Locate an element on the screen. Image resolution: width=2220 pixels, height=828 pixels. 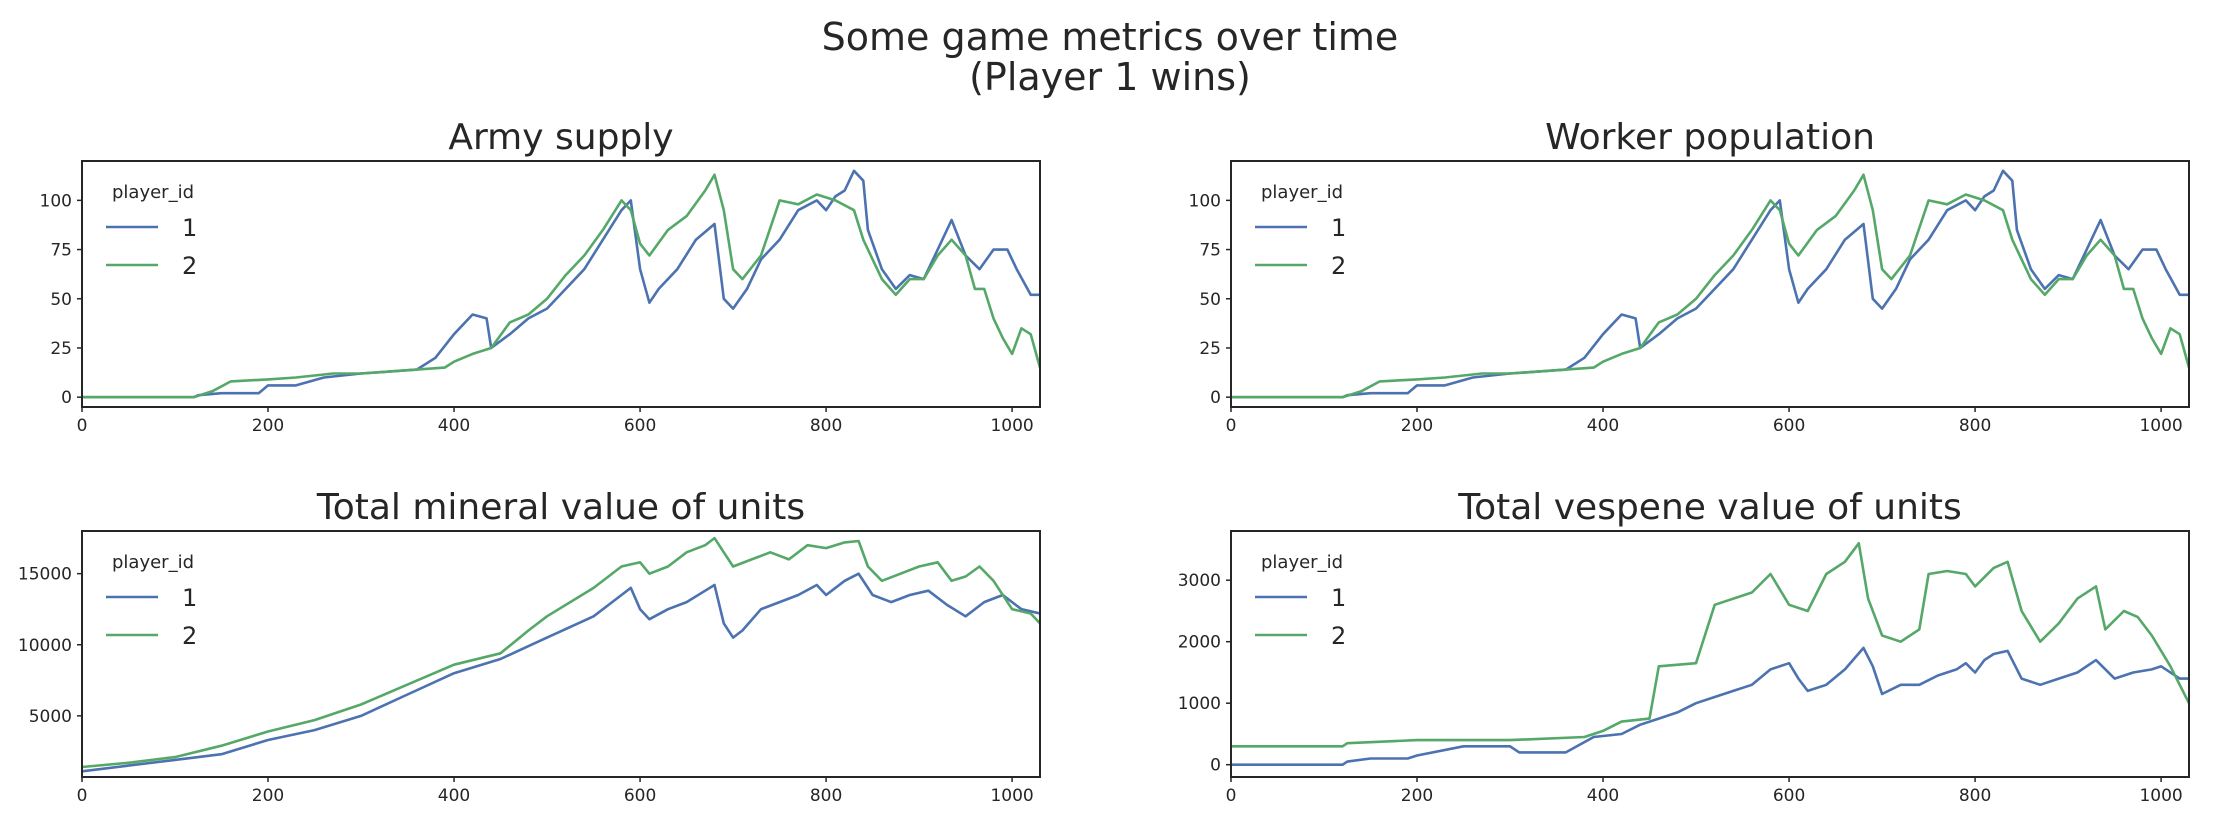
y-tick-label: 1000 is located at coordinates (1199, 704).